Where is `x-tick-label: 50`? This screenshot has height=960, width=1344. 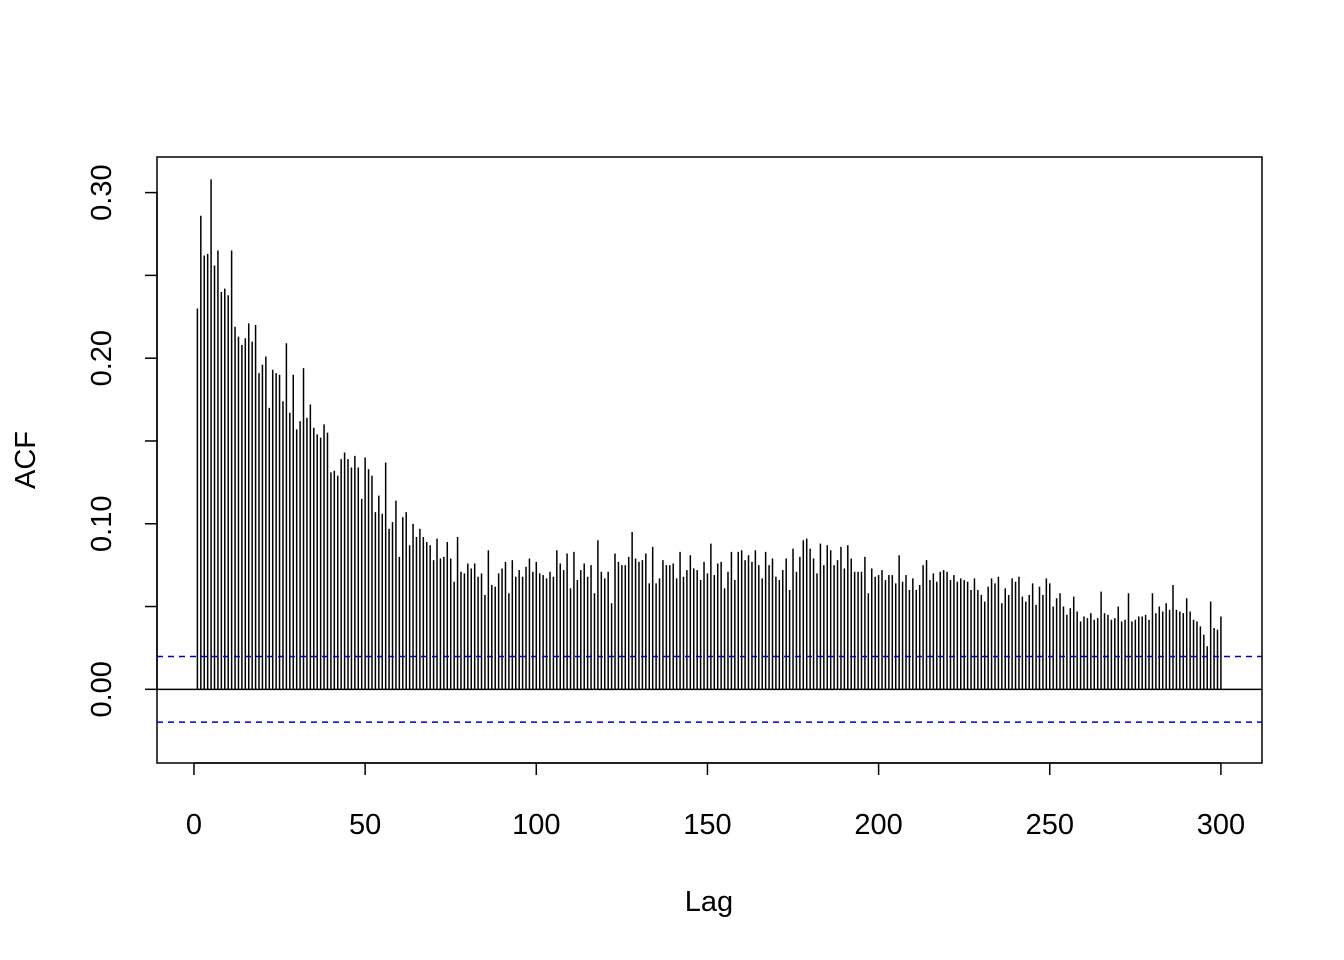 x-tick-label: 50 is located at coordinates (365, 825).